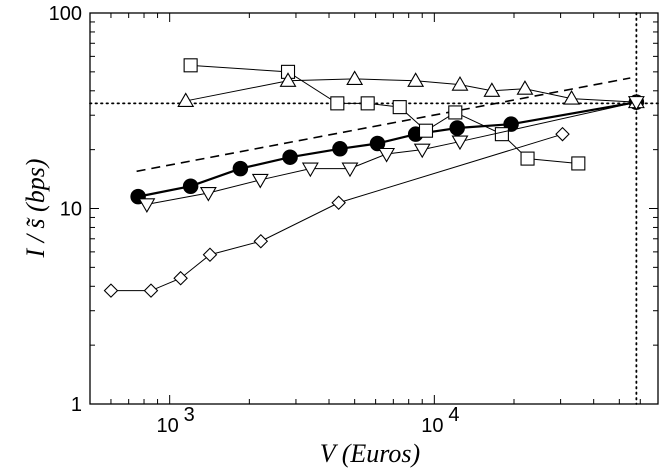  Describe the element at coordinates (453, 415) in the screenshot. I see `x-tick-exponent: 4` at that location.